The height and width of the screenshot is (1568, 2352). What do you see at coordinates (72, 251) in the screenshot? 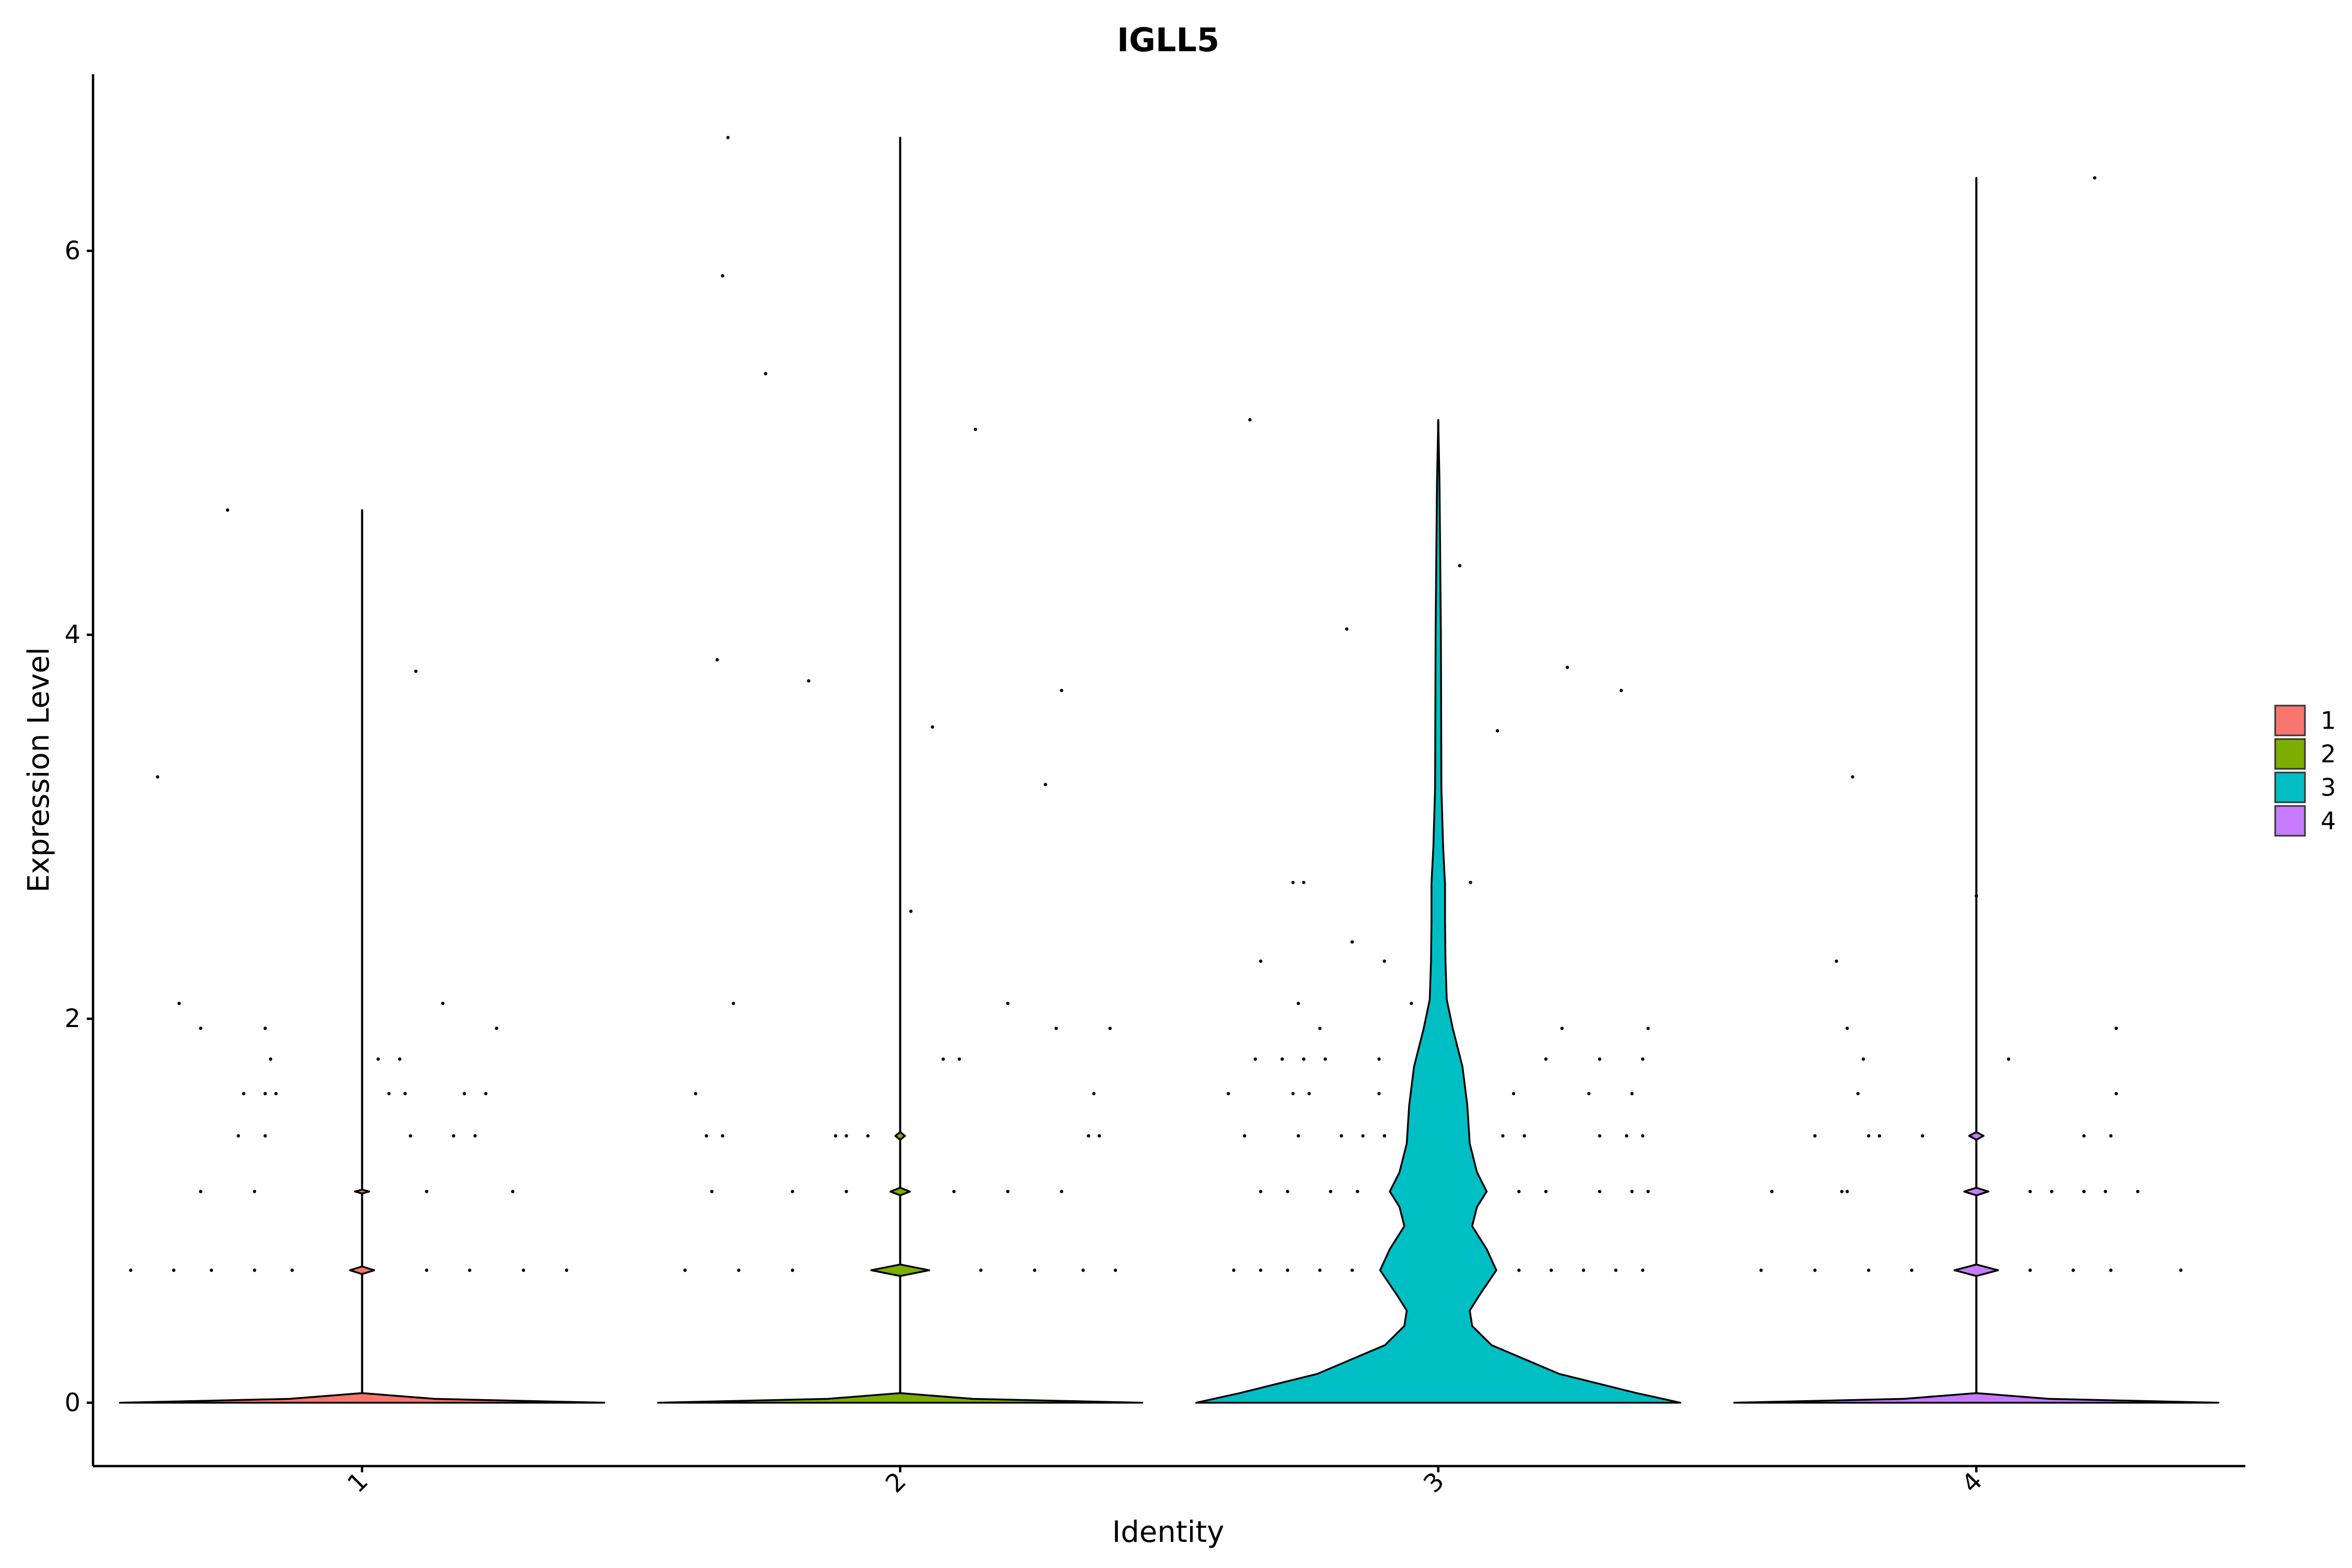
I see `y-tick-label: 6` at bounding box center [72, 251].